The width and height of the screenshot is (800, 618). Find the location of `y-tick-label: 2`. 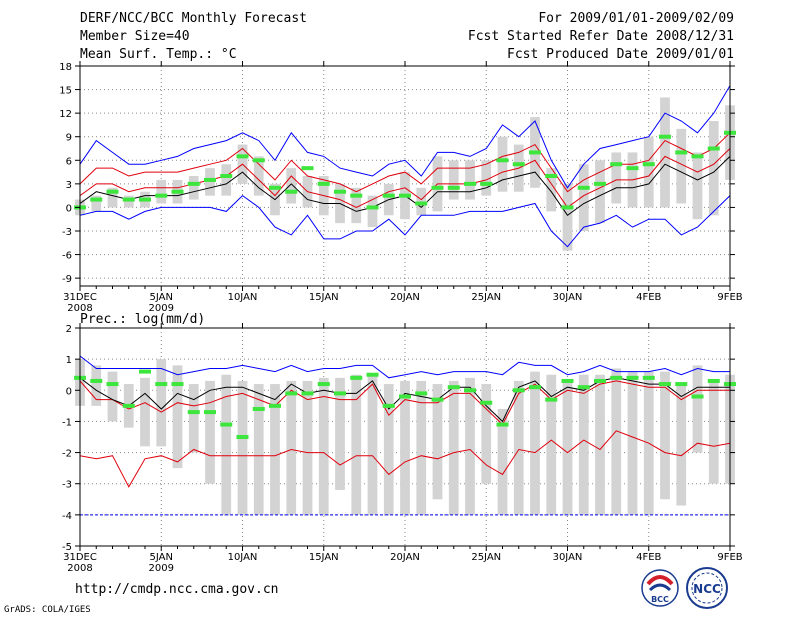

y-tick-label: 2 is located at coordinates (69, 329).